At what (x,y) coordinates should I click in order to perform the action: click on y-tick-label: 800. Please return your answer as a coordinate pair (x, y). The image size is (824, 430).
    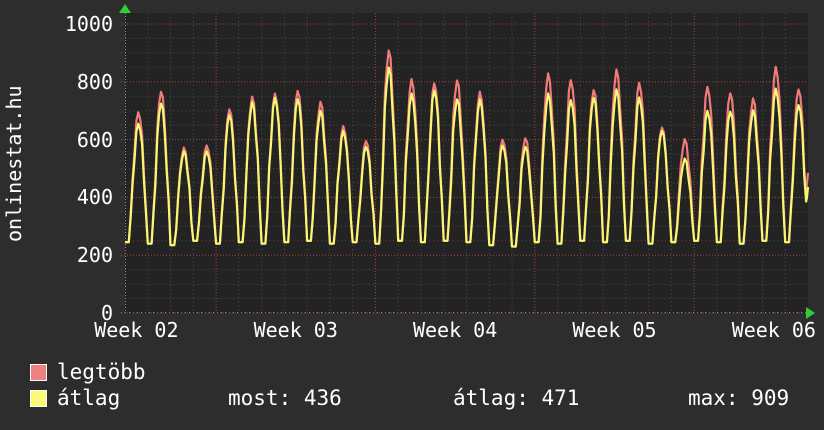
    Looking at the image, I should click on (94, 81).